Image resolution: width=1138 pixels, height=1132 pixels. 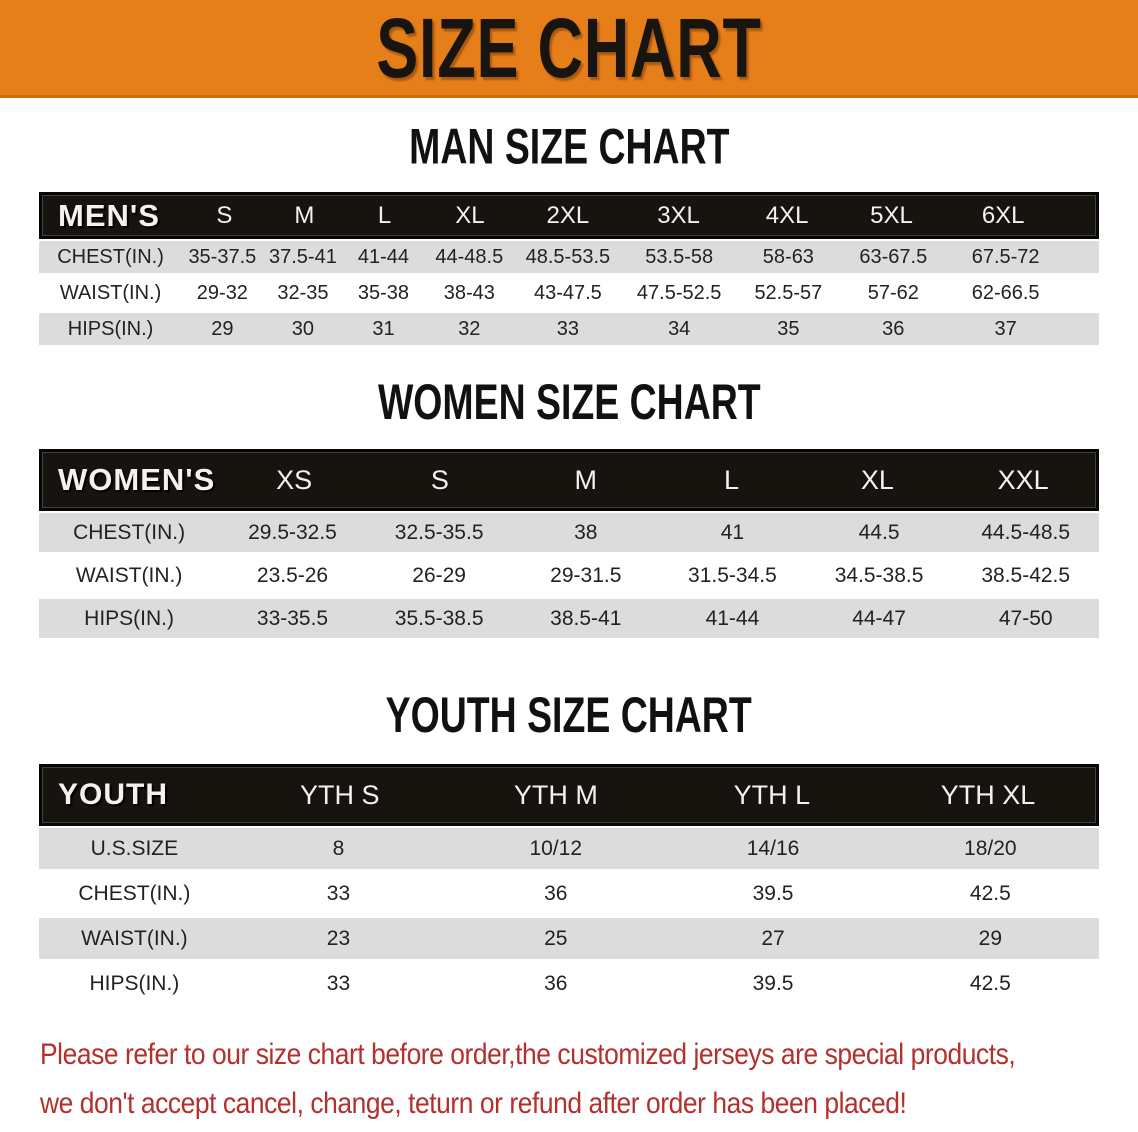 I want to click on value-cell: 41, so click(x=732, y=532).